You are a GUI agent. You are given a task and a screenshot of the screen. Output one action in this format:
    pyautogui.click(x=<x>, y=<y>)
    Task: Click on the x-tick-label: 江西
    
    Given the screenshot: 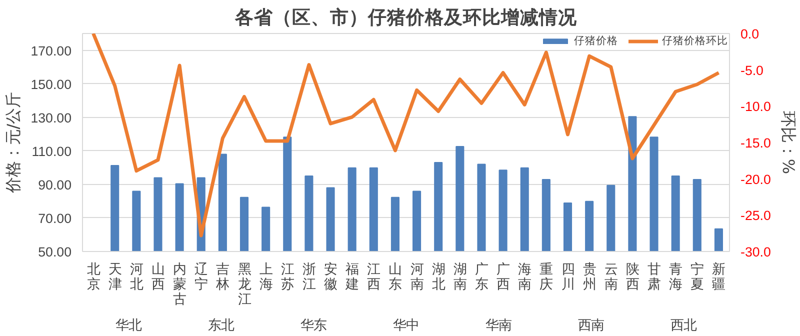 What is the action you would take?
    pyautogui.click(x=373, y=277)
    